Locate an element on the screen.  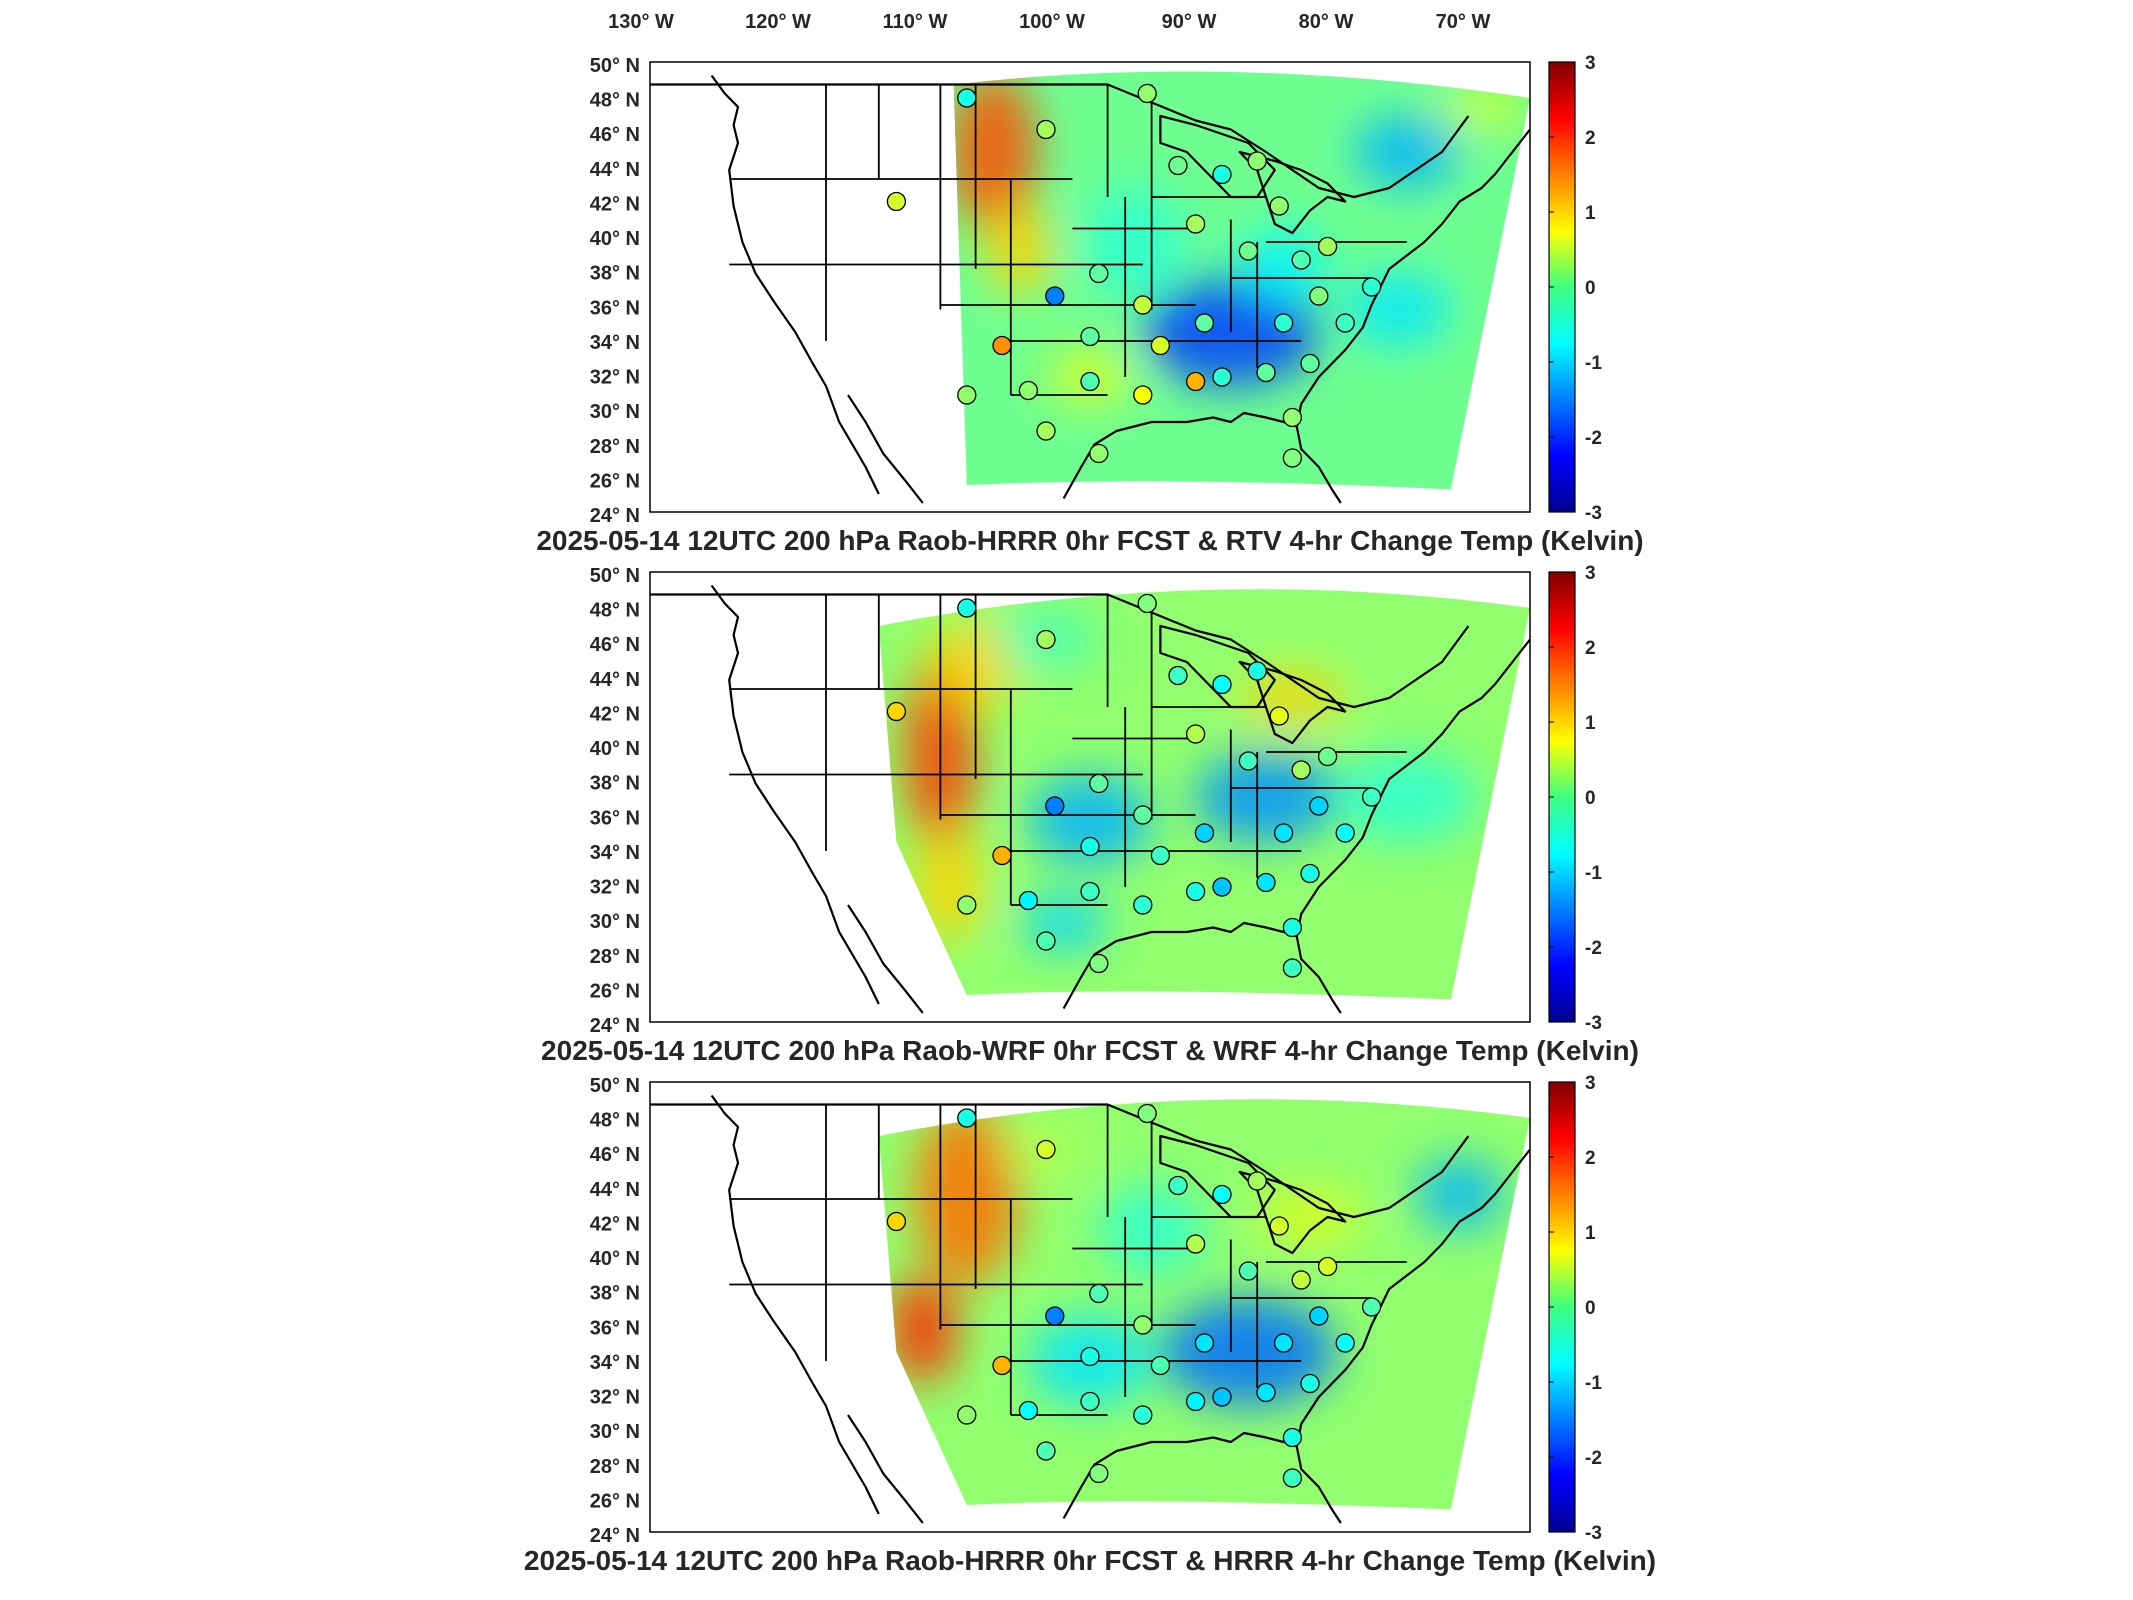
latitude-label: 48° N is located at coordinates (615, 101).